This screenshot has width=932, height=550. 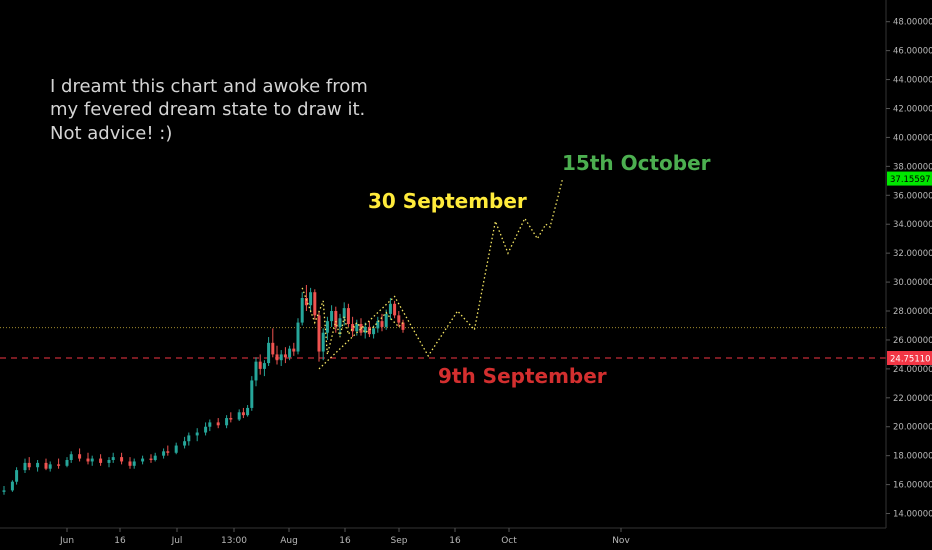 What do you see at coordinates (209, 86) in the screenshot?
I see `note-line-1: I dreamt this chart and awoke from` at bounding box center [209, 86].